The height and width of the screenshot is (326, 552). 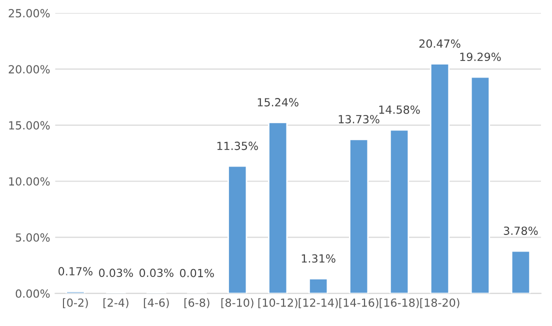 What do you see at coordinates (278, 102) in the screenshot?
I see `data-label: 15.24%` at bounding box center [278, 102].